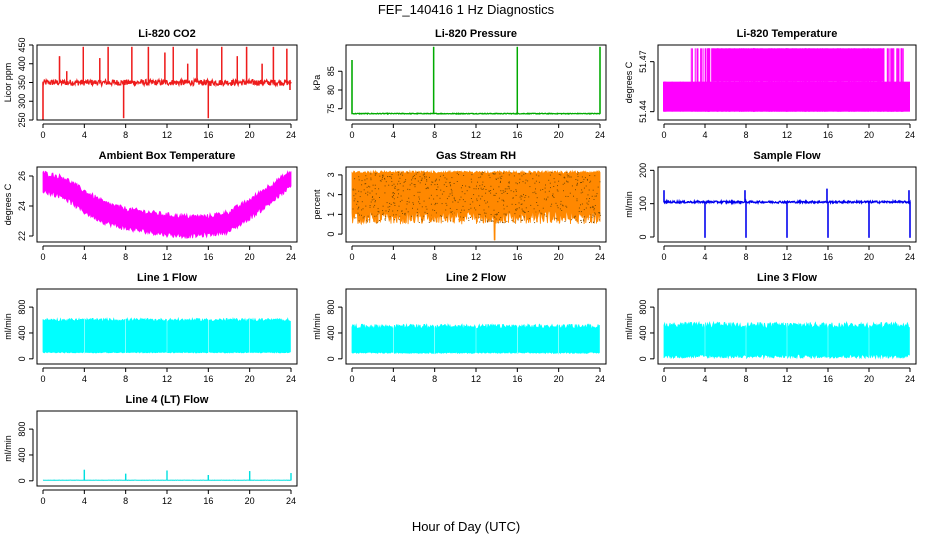  Describe the element at coordinates (559, 257) in the screenshot. I see `x-tick-label-5: 20` at that location.